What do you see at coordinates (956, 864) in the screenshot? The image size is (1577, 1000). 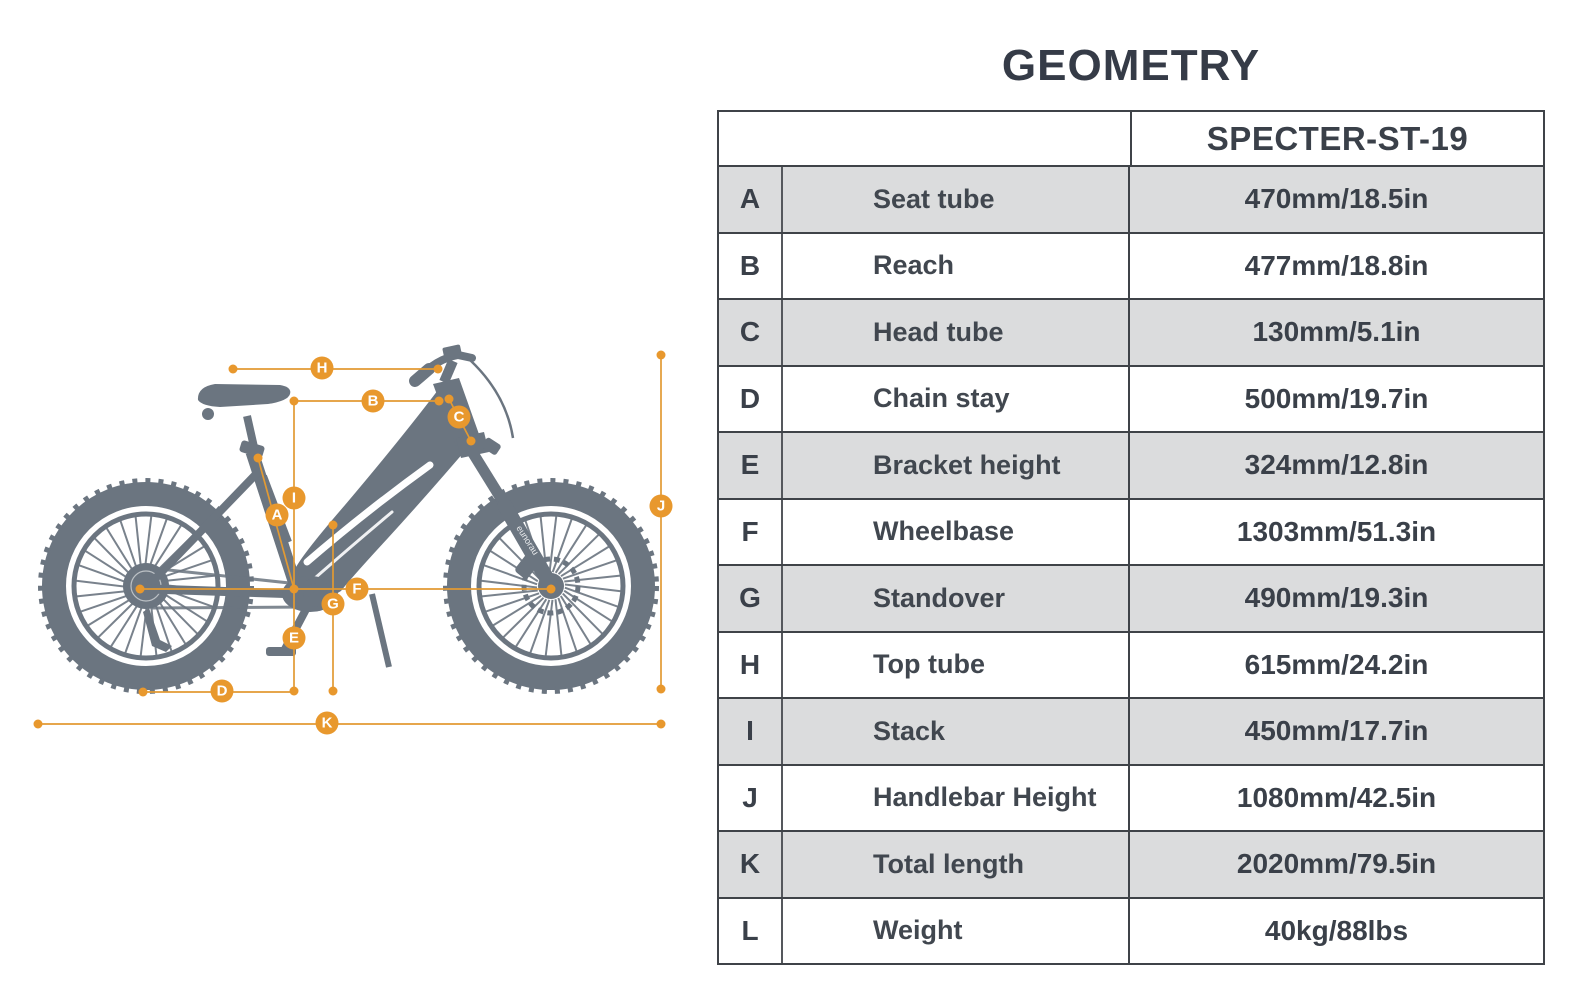 I see `row-label: Total length` at bounding box center [956, 864].